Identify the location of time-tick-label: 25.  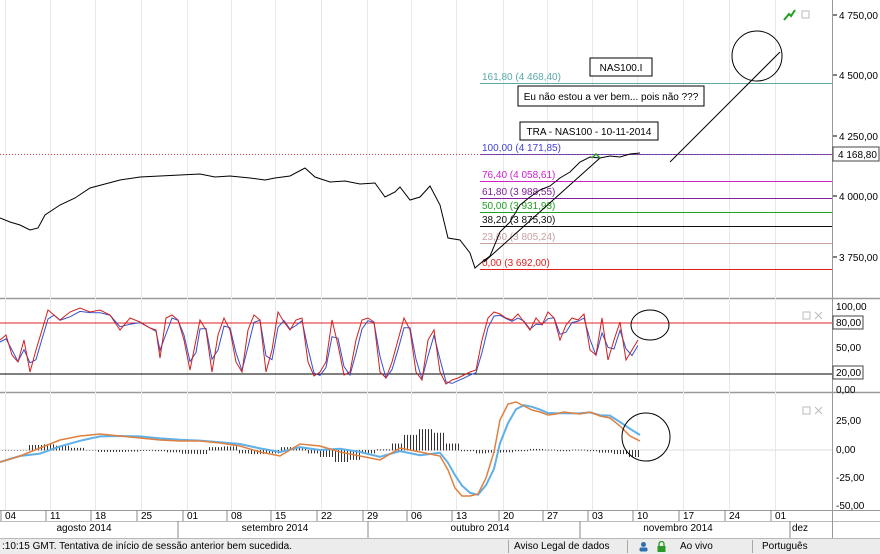
(147, 516).